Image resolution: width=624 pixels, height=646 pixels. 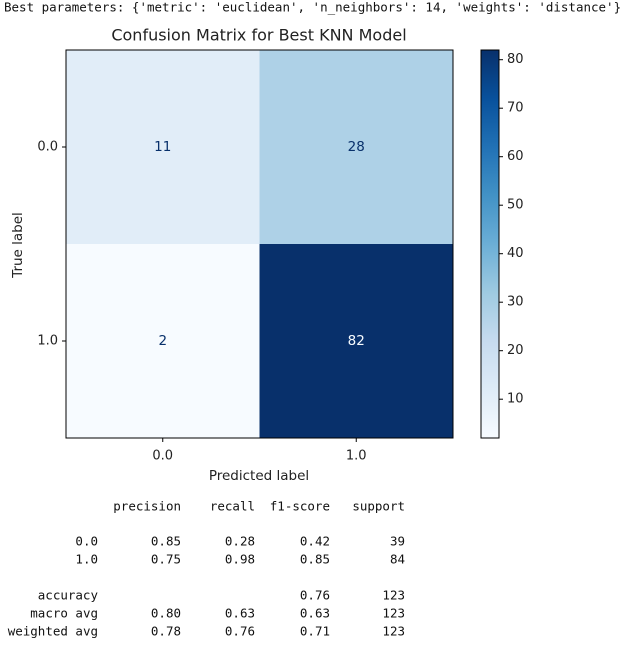 What do you see at coordinates (515, 108) in the screenshot?
I see `colorbar-tick-label: 70` at bounding box center [515, 108].